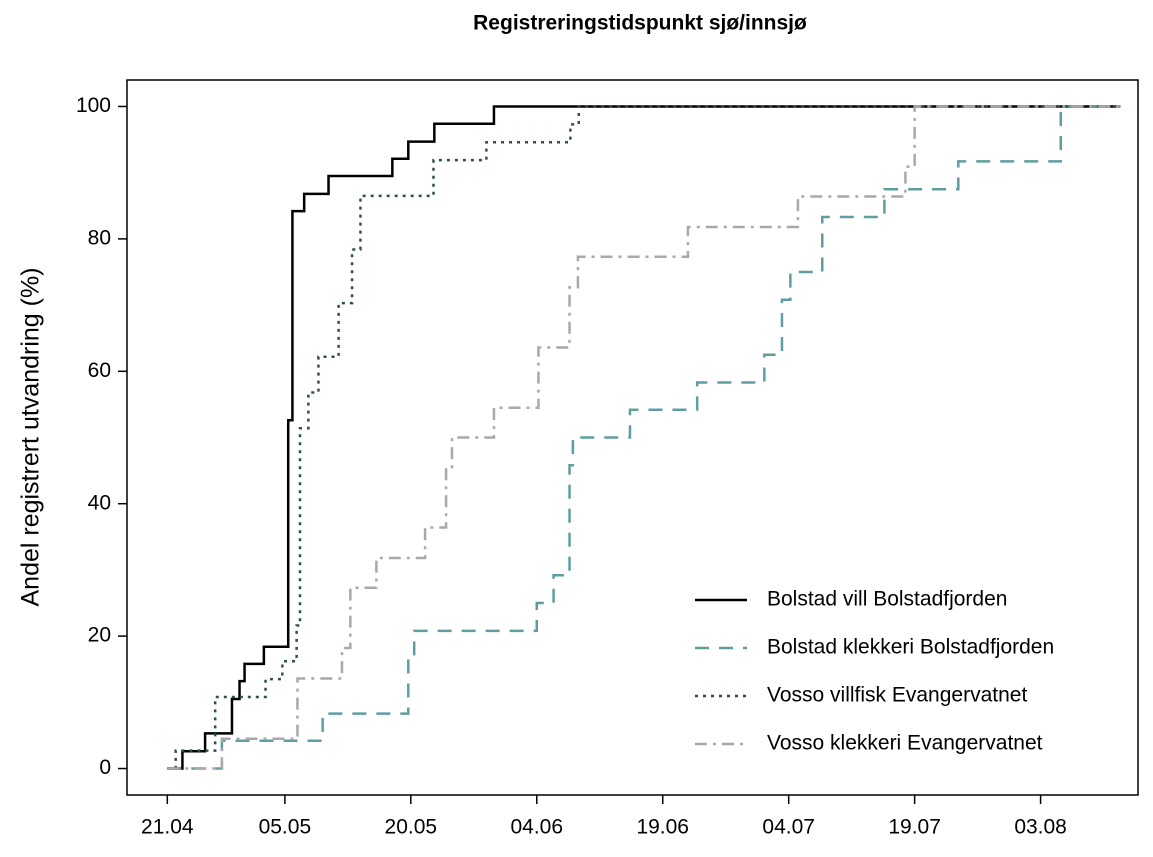 The width and height of the screenshot is (1153, 857). I want to click on x-tick-label: 04.07, so click(788, 827).